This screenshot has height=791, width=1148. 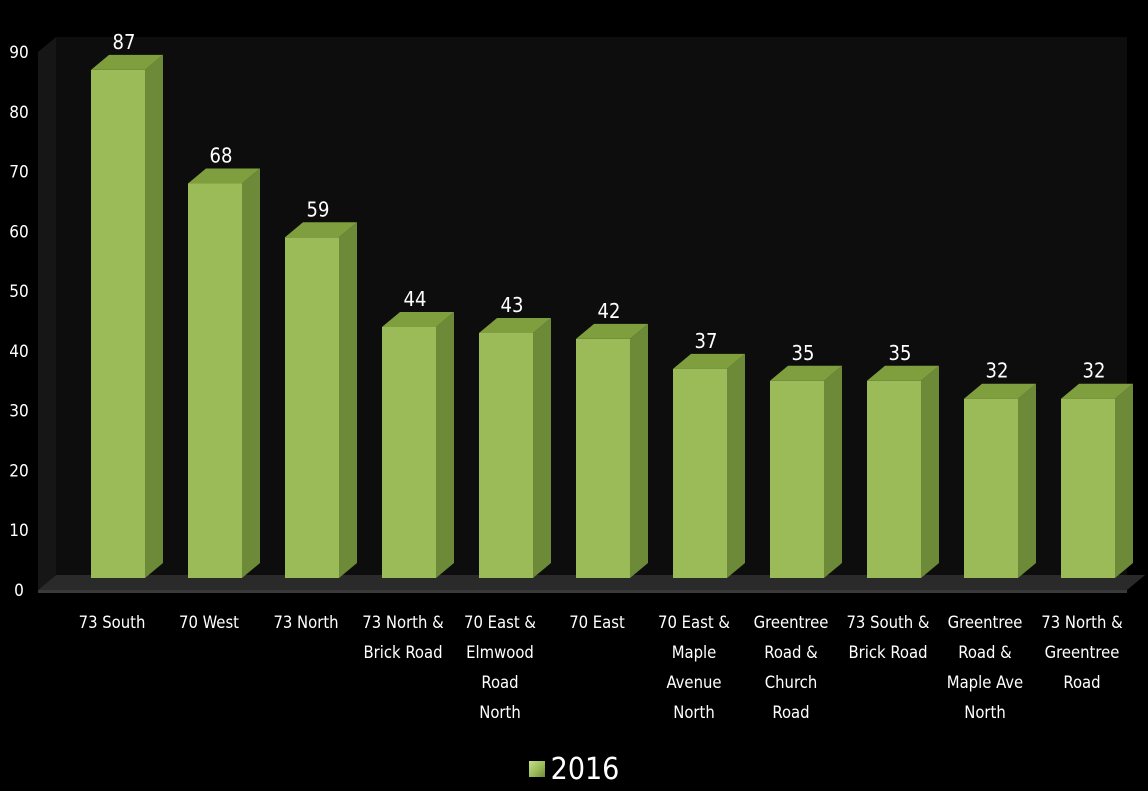 I want to click on category-label: 73 North & Greentree Road, so click(x=1082, y=652).